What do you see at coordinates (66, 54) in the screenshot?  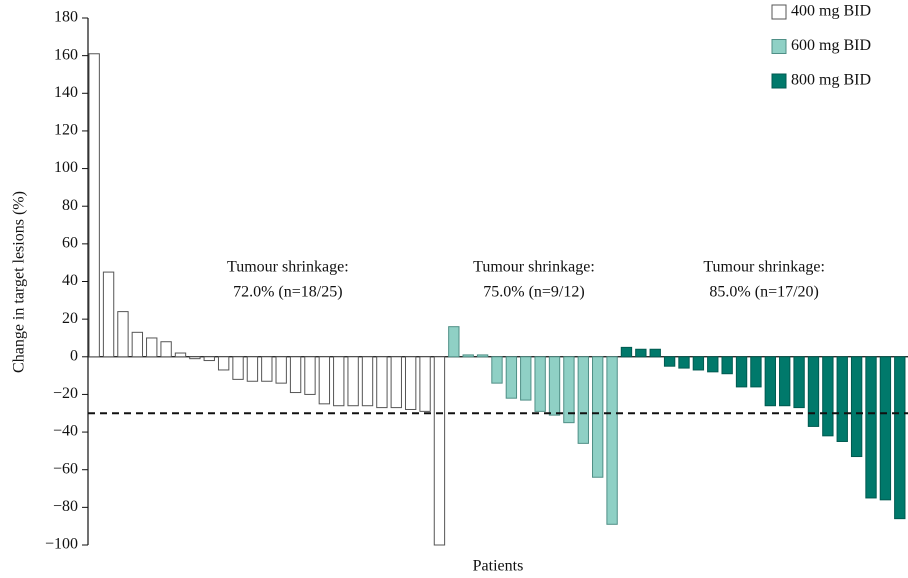 I see `y-tick-label: 160` at bounding box center [66, 54].